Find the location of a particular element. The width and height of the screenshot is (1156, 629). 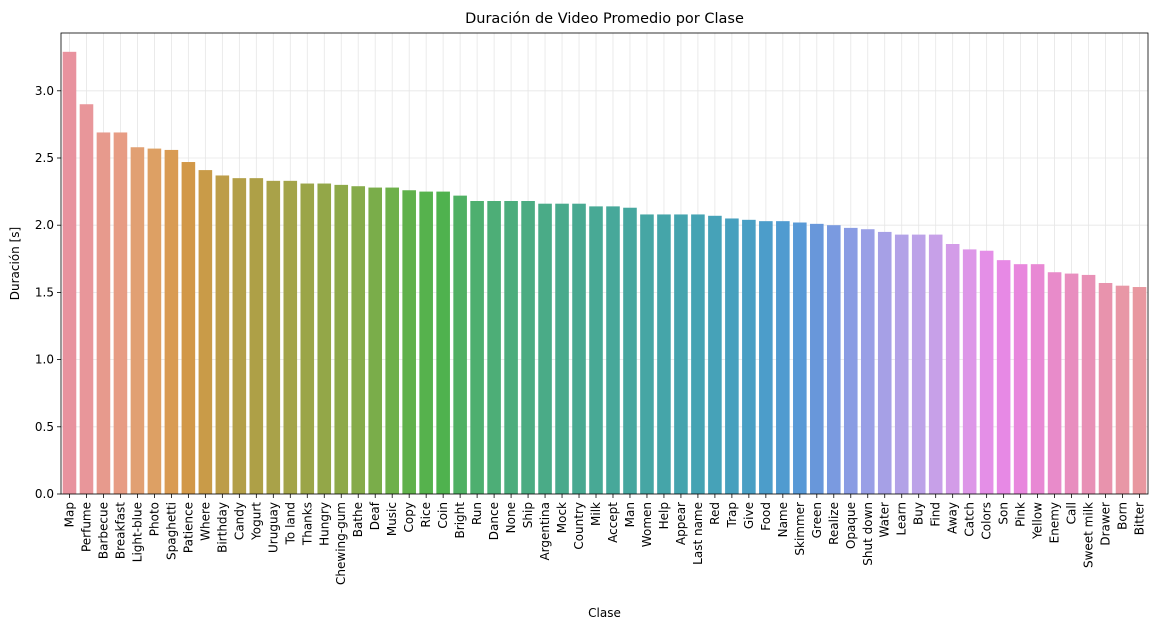

bar-colors is located at coordinates (986, 372).